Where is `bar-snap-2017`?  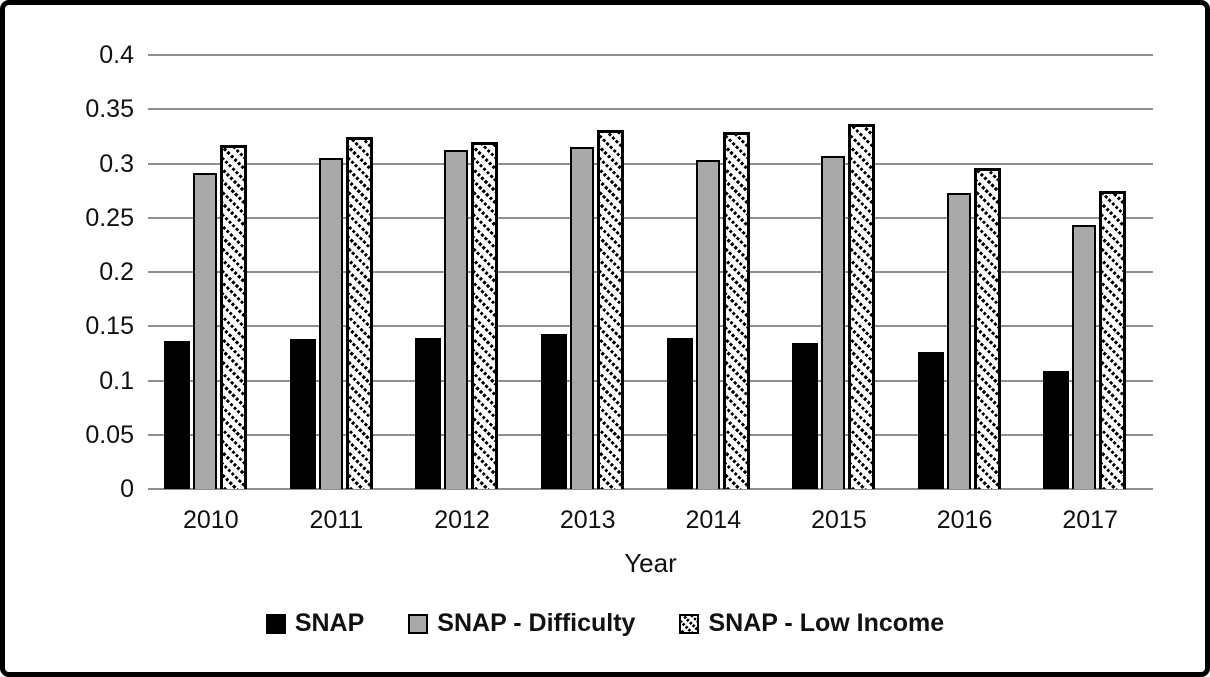 bar-snap-2017 is located at coordinates (1056, 429).